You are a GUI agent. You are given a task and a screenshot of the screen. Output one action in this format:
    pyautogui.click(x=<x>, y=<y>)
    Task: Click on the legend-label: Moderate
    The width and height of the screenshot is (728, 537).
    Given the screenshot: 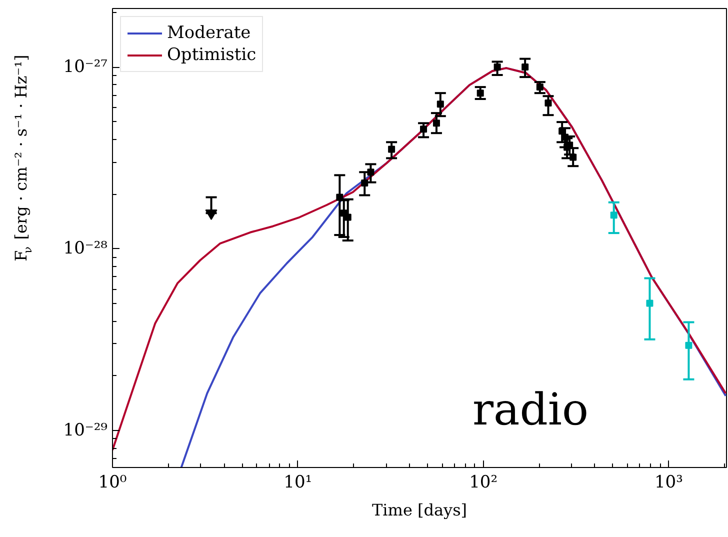 What is the action you would take?
    pyautogui.click(x=209, y=33)
    